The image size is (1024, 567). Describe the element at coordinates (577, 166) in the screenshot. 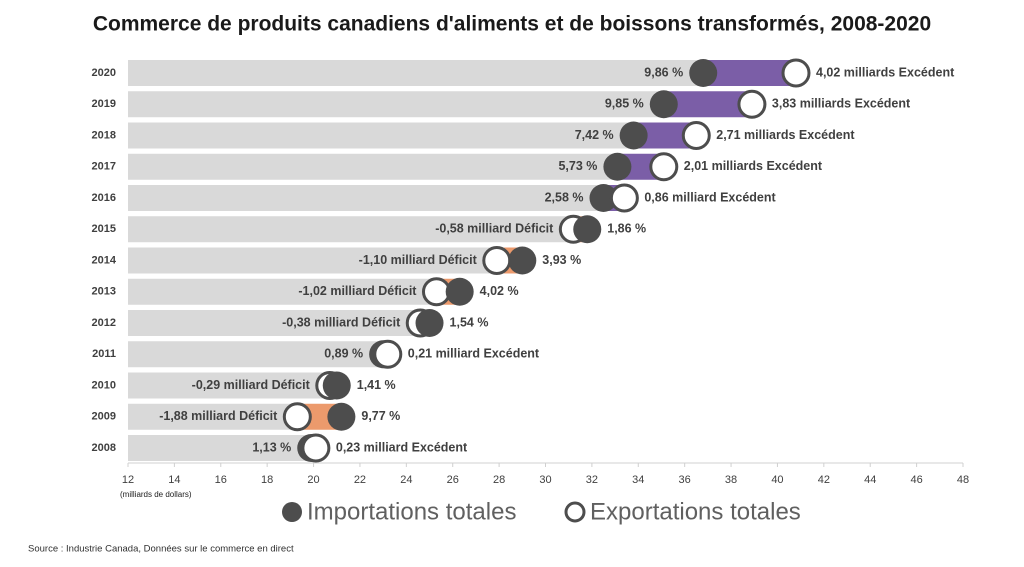

I see `change-label: 5,73 %` at that location.